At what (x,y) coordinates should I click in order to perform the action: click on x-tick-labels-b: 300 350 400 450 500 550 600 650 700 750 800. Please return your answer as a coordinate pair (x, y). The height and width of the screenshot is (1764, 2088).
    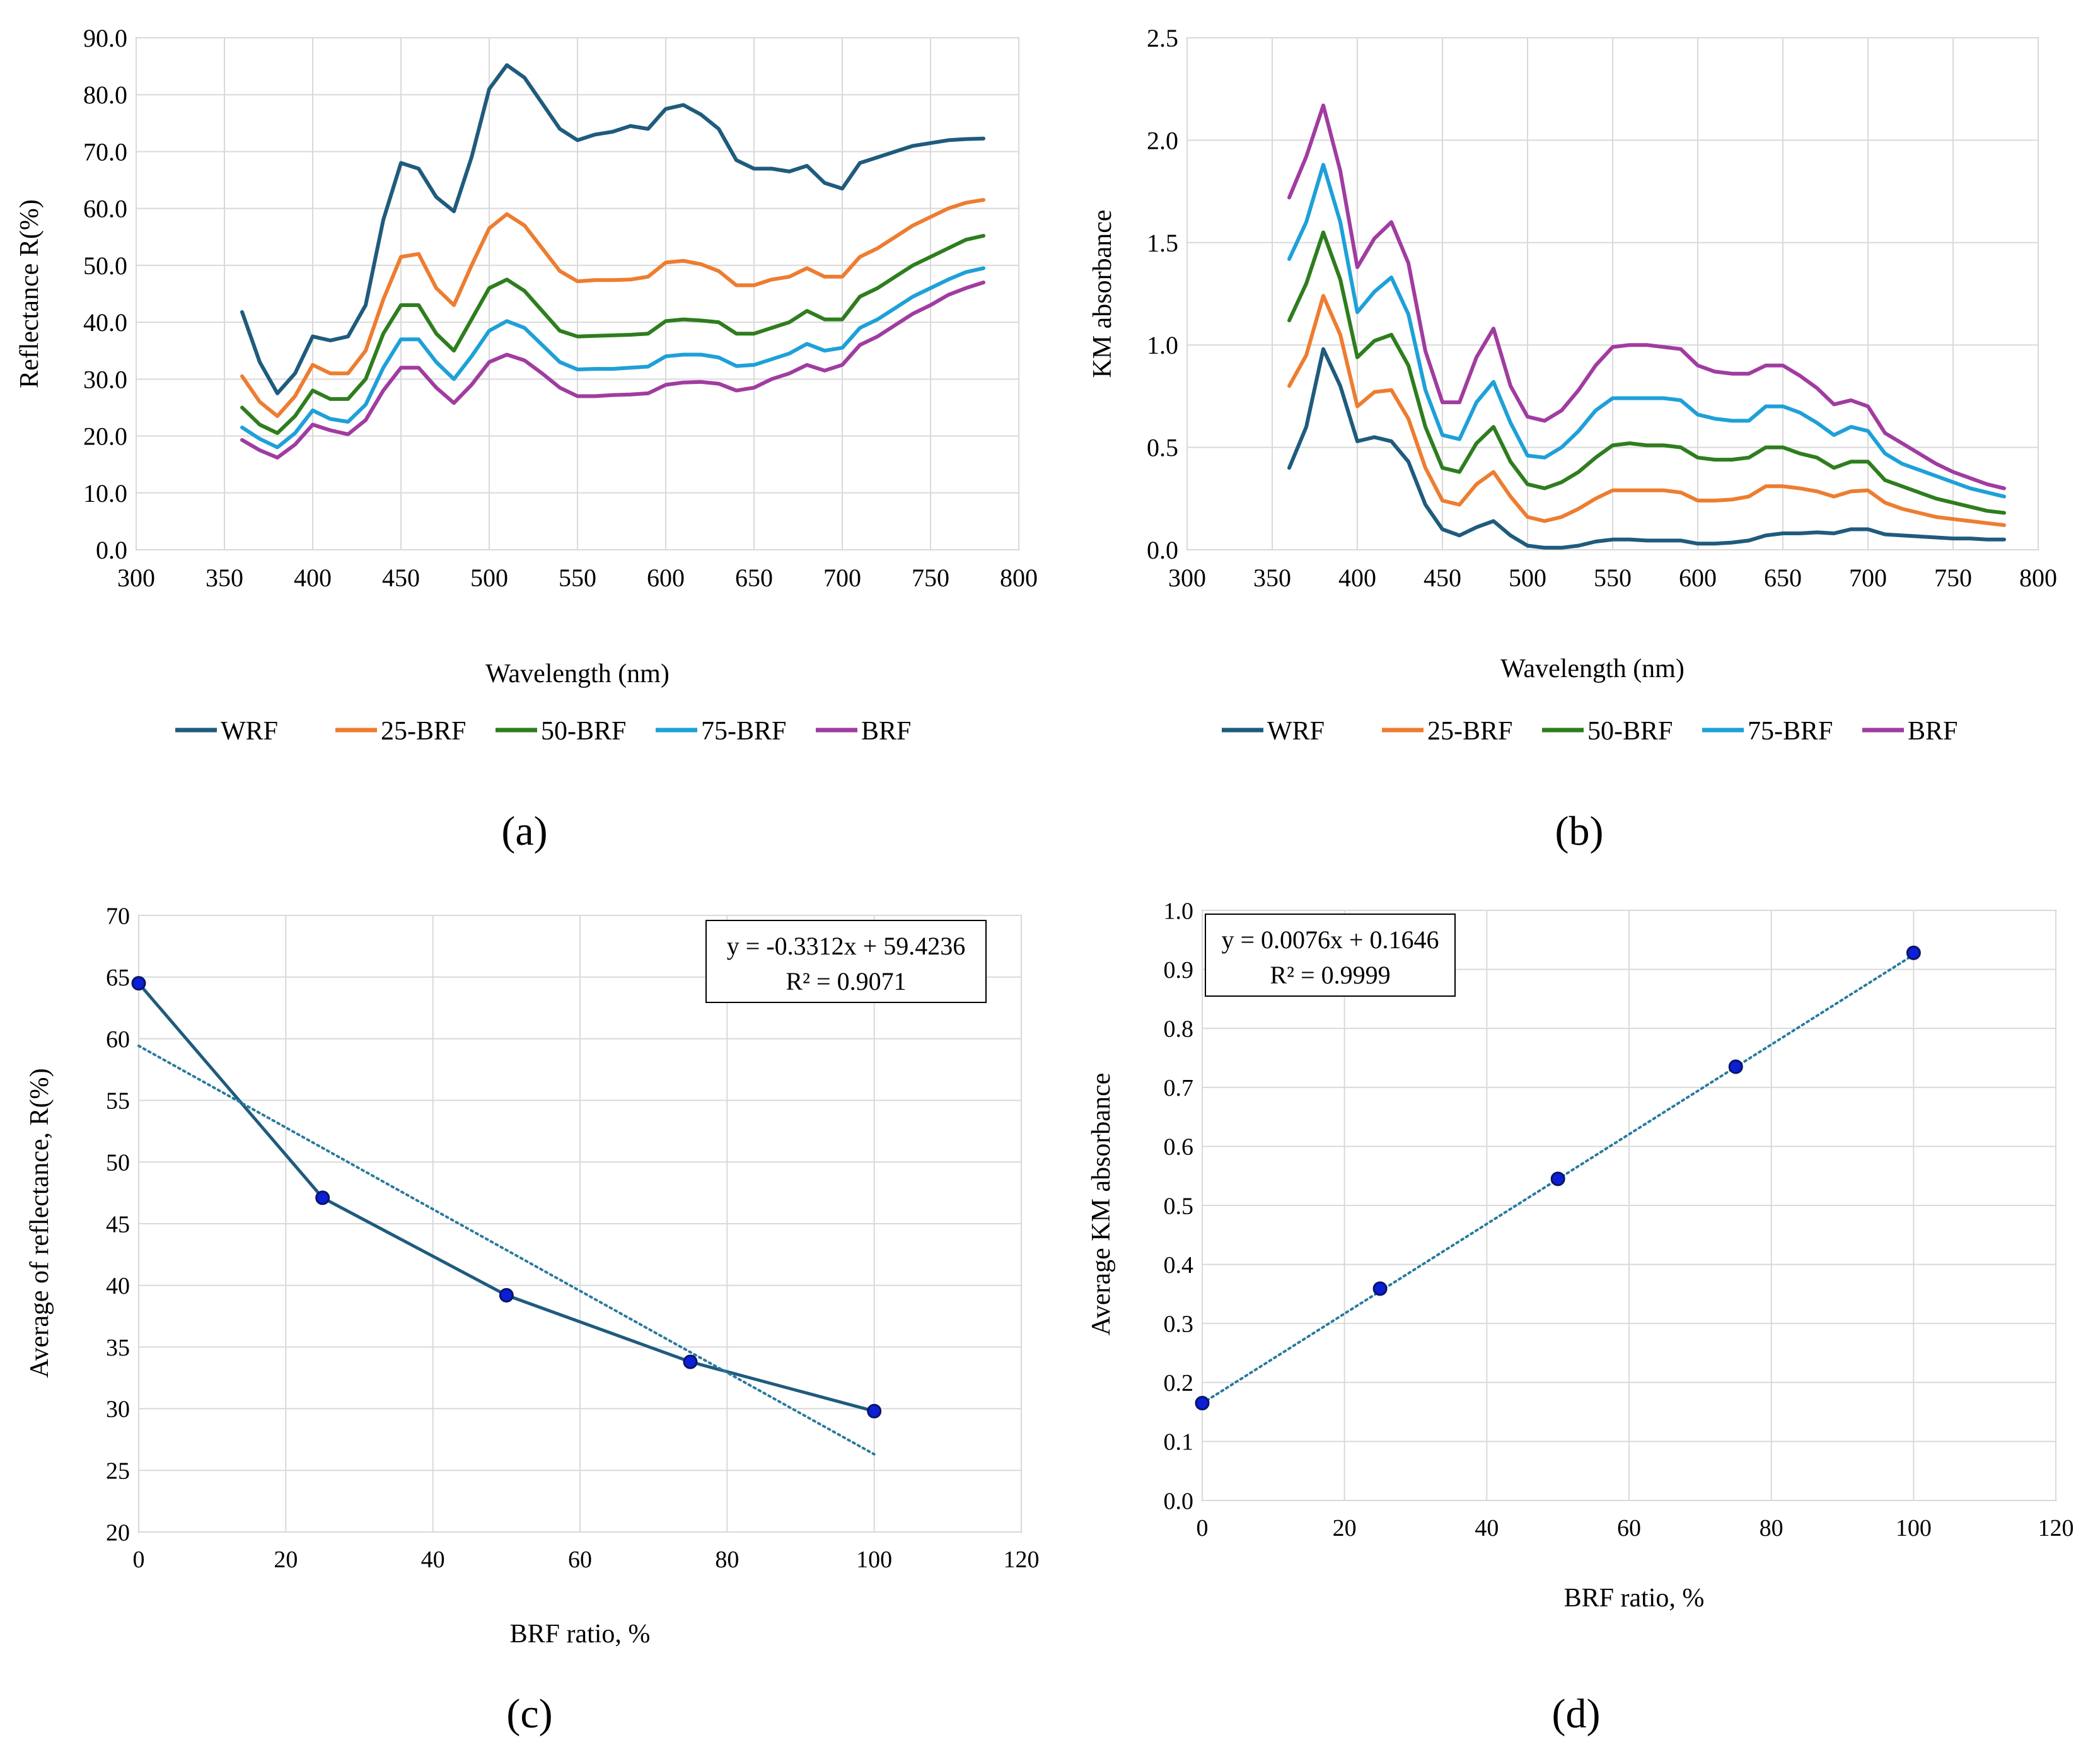
    Looking at the image, I should click on (1613, 578).